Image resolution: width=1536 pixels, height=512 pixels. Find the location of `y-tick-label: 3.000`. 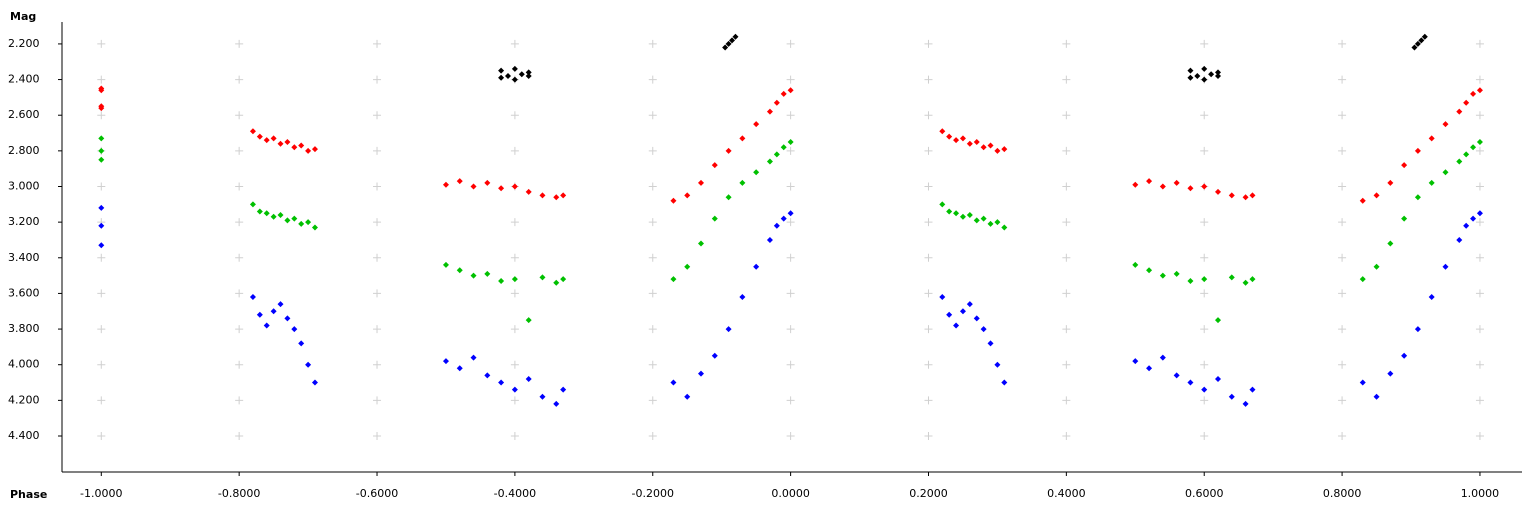

y-tick-label: 3.000 is located at coordinates (24, 185).